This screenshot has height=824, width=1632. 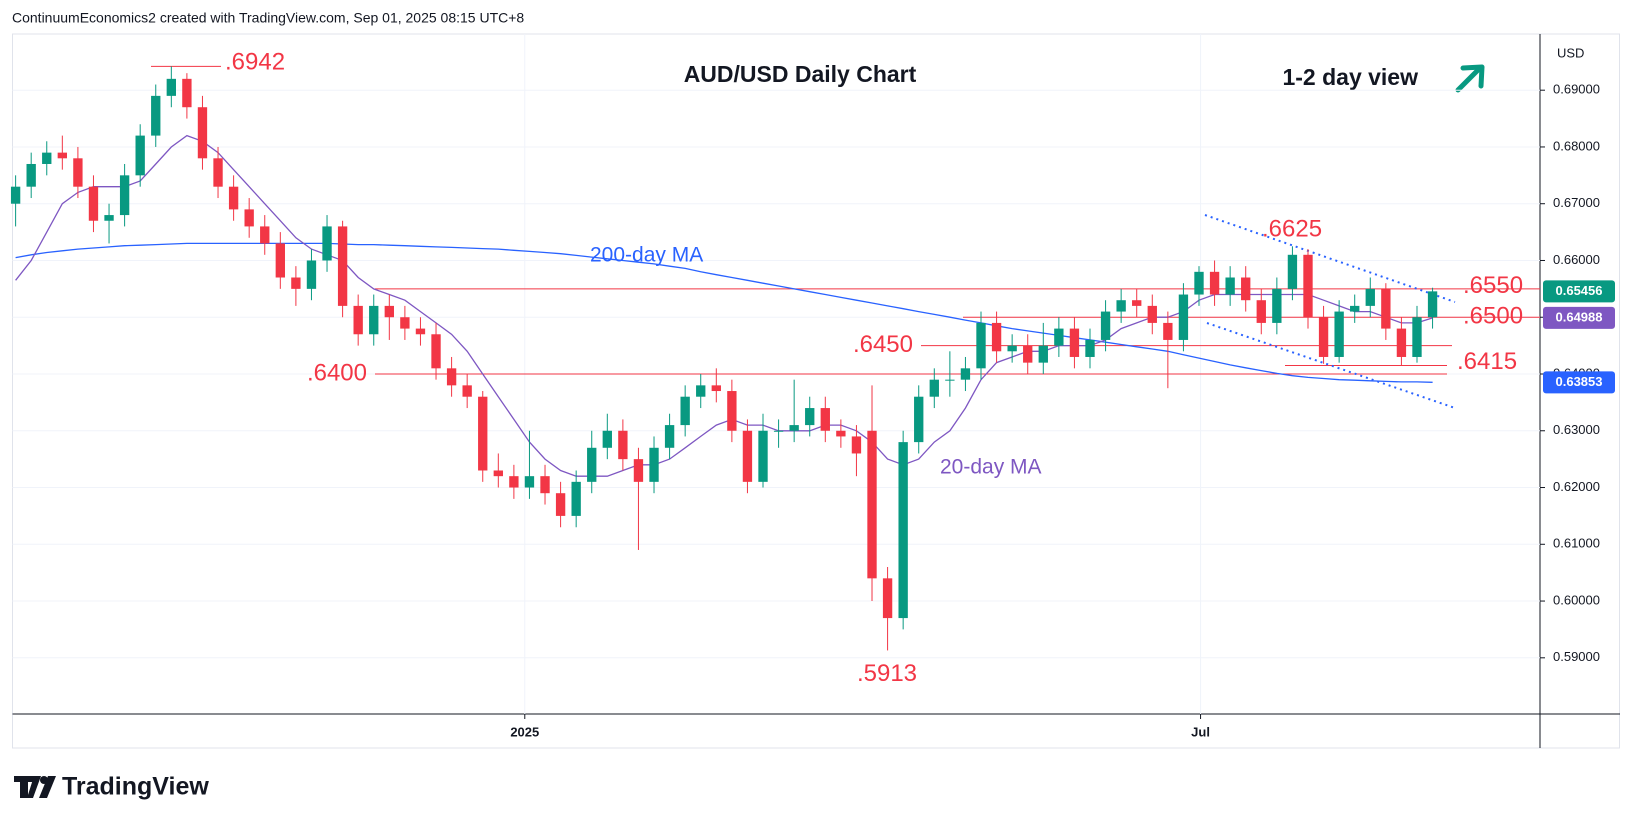 What do you see at coordinates (1493, 316) in the screenshot?
I see `level-label: .6500` at bounding box center [1493, 316].